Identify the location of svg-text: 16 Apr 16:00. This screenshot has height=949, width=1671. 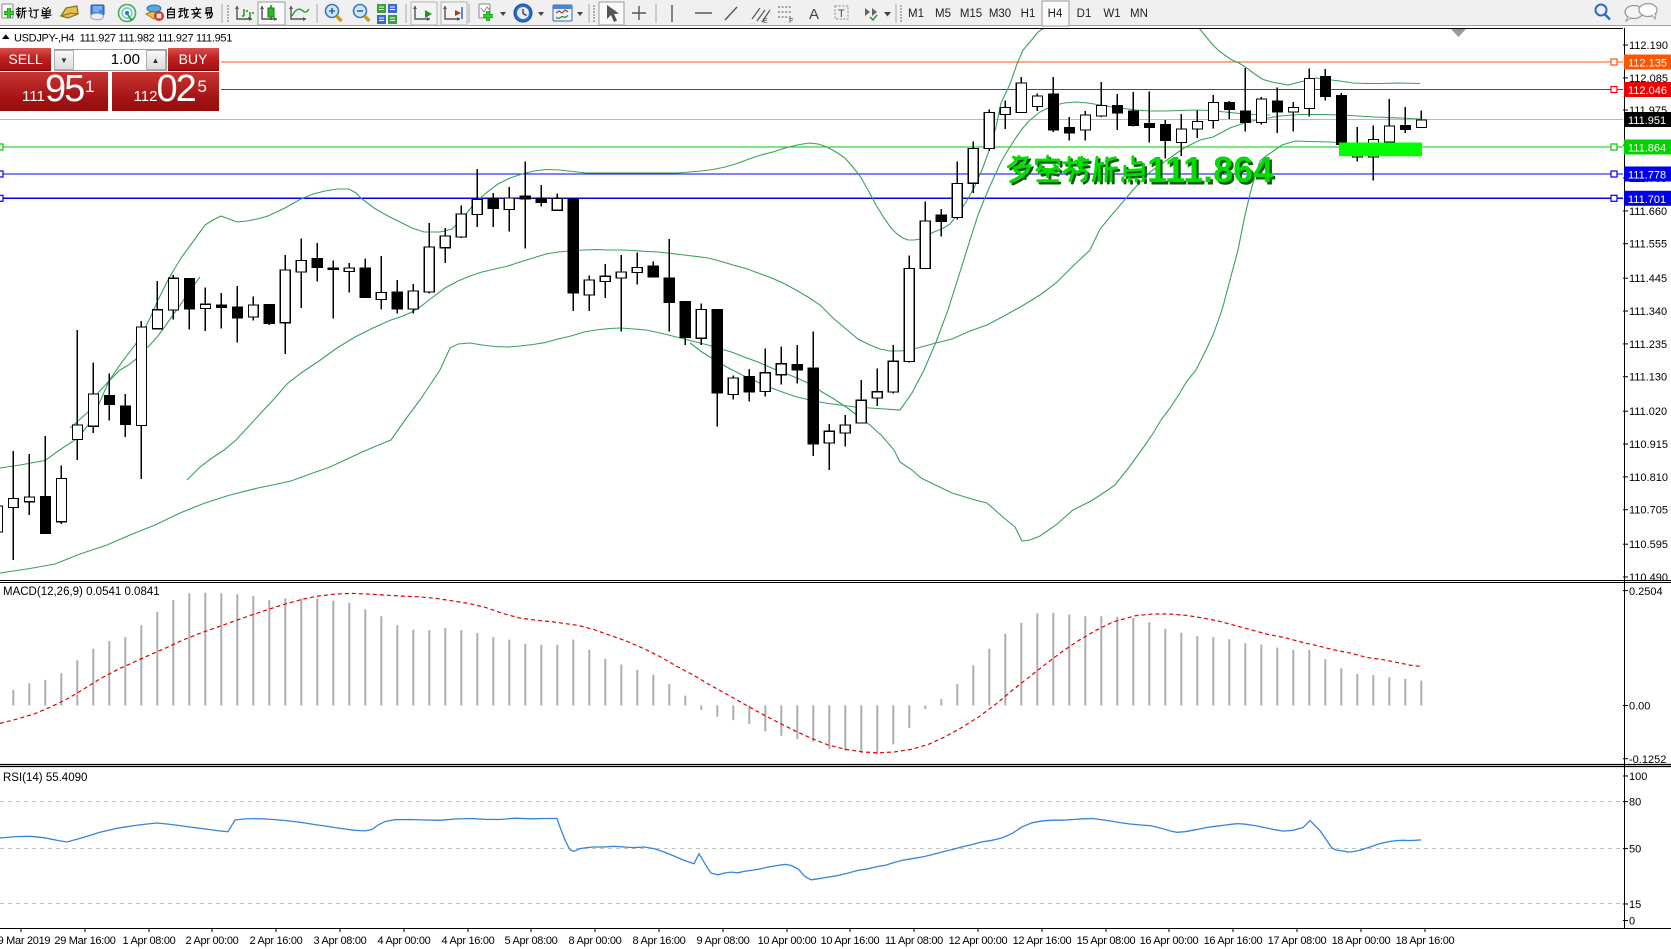
(1233, 941).